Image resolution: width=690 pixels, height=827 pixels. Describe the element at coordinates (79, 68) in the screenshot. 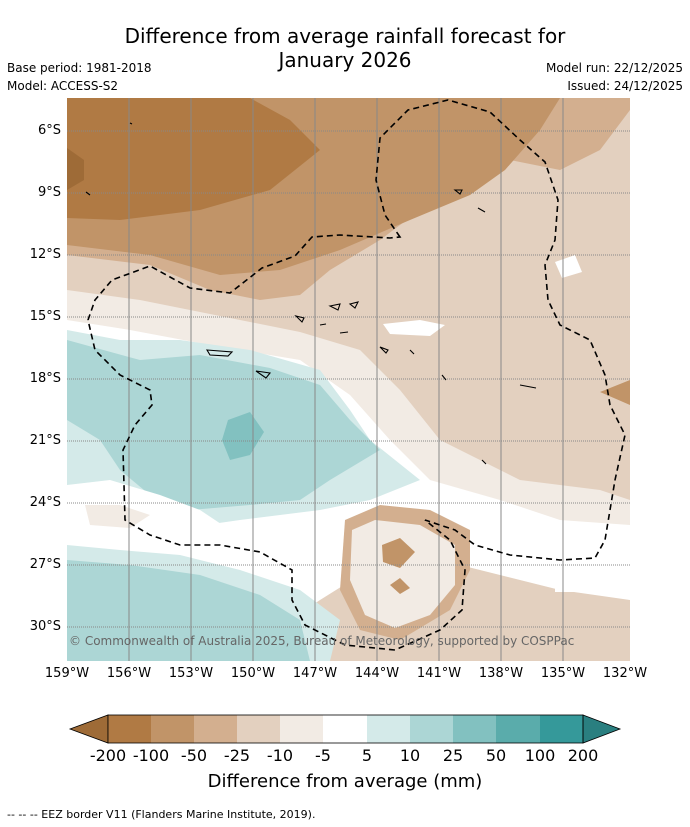

I see `base-period: Base period: 1981-2018` at that location.